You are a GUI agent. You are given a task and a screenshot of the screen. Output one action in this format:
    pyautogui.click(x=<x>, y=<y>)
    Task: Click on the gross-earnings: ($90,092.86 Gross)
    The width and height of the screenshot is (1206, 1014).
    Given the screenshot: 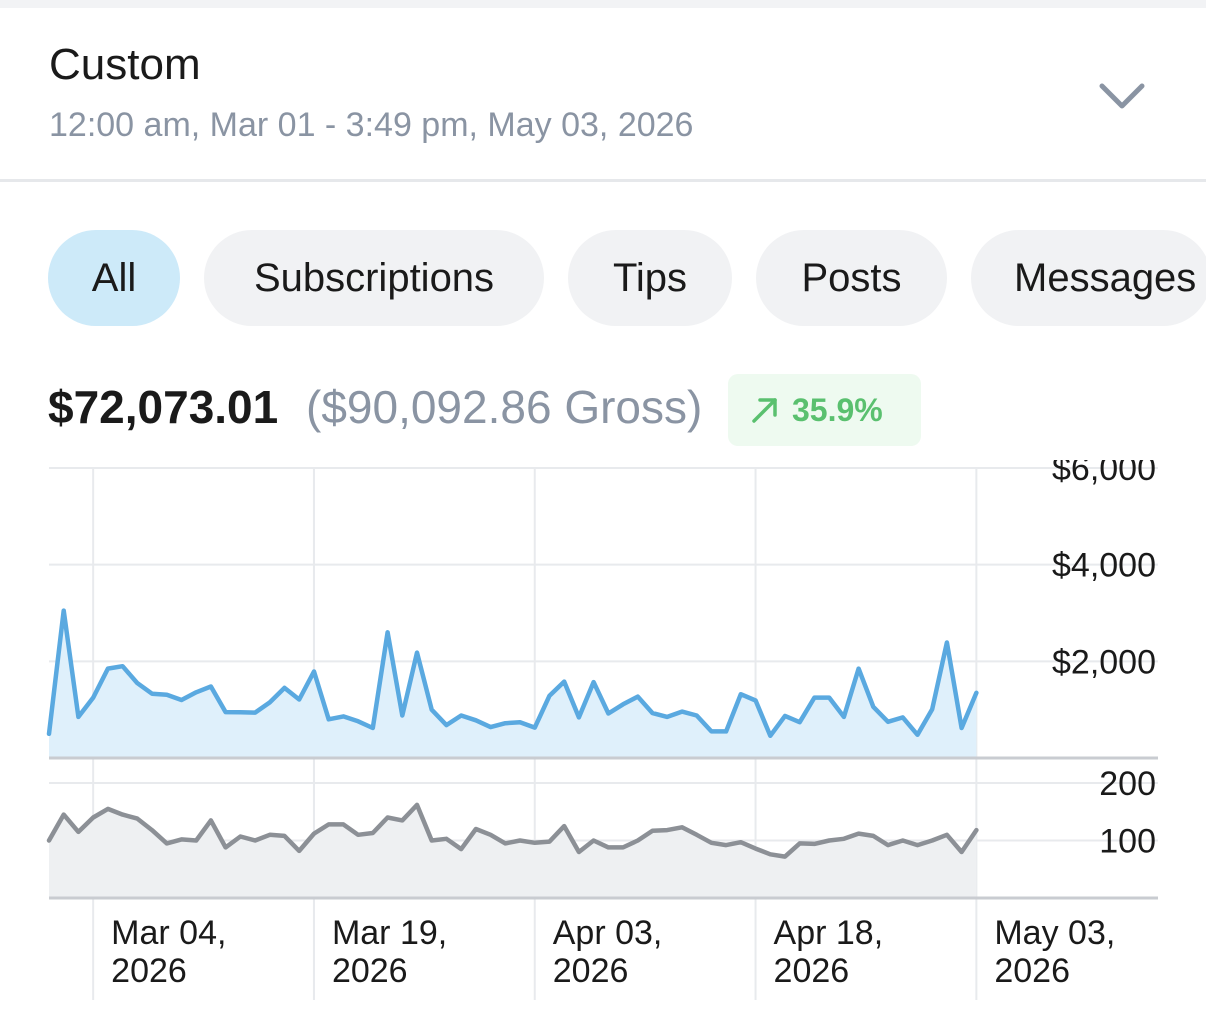 What is the action you would take?
    pyautogui.click(x=504, y=407)
    